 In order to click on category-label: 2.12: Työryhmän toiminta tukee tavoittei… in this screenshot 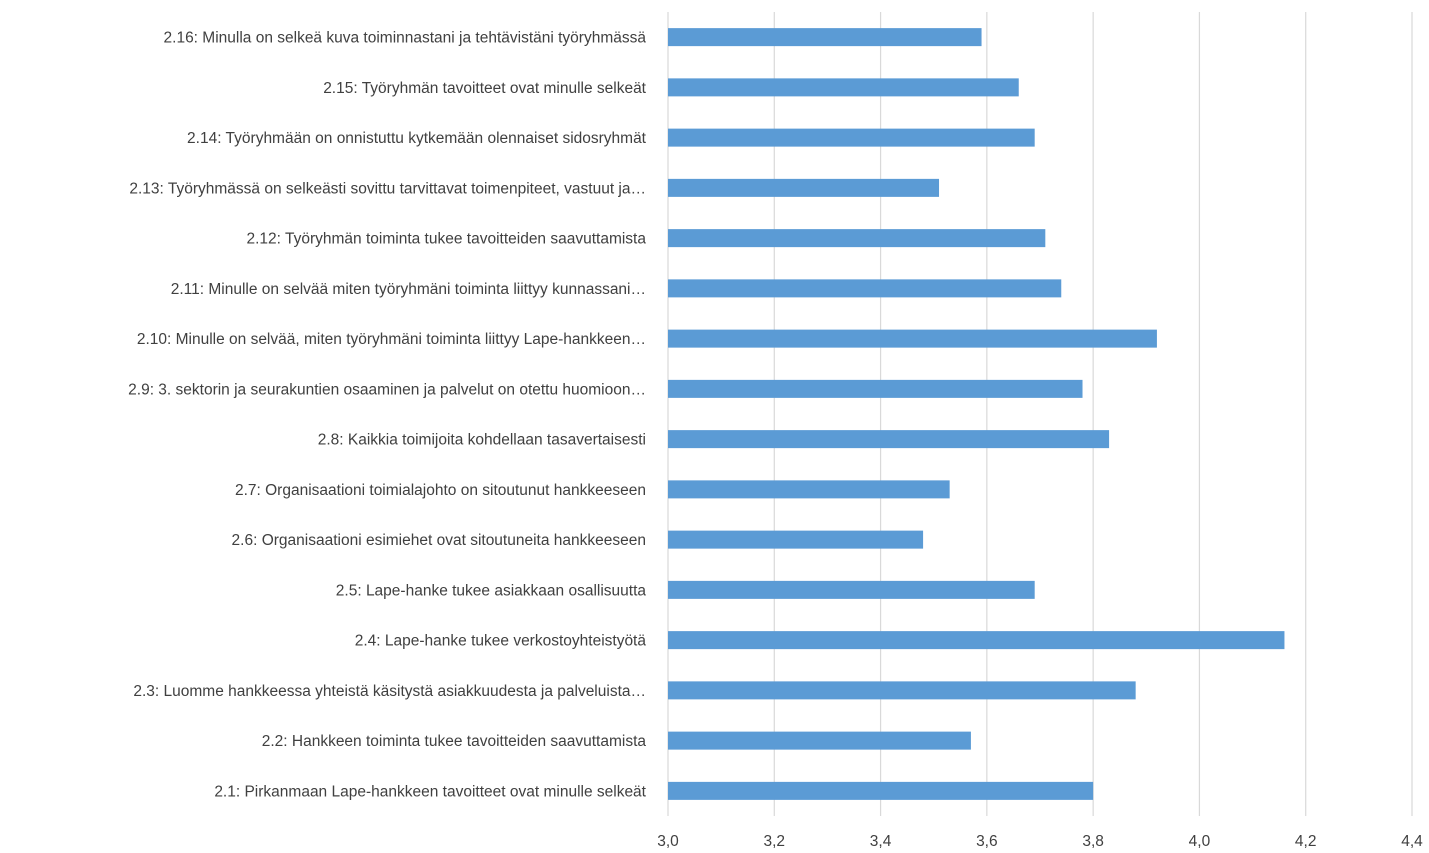, I will do `click(447, 239)`.